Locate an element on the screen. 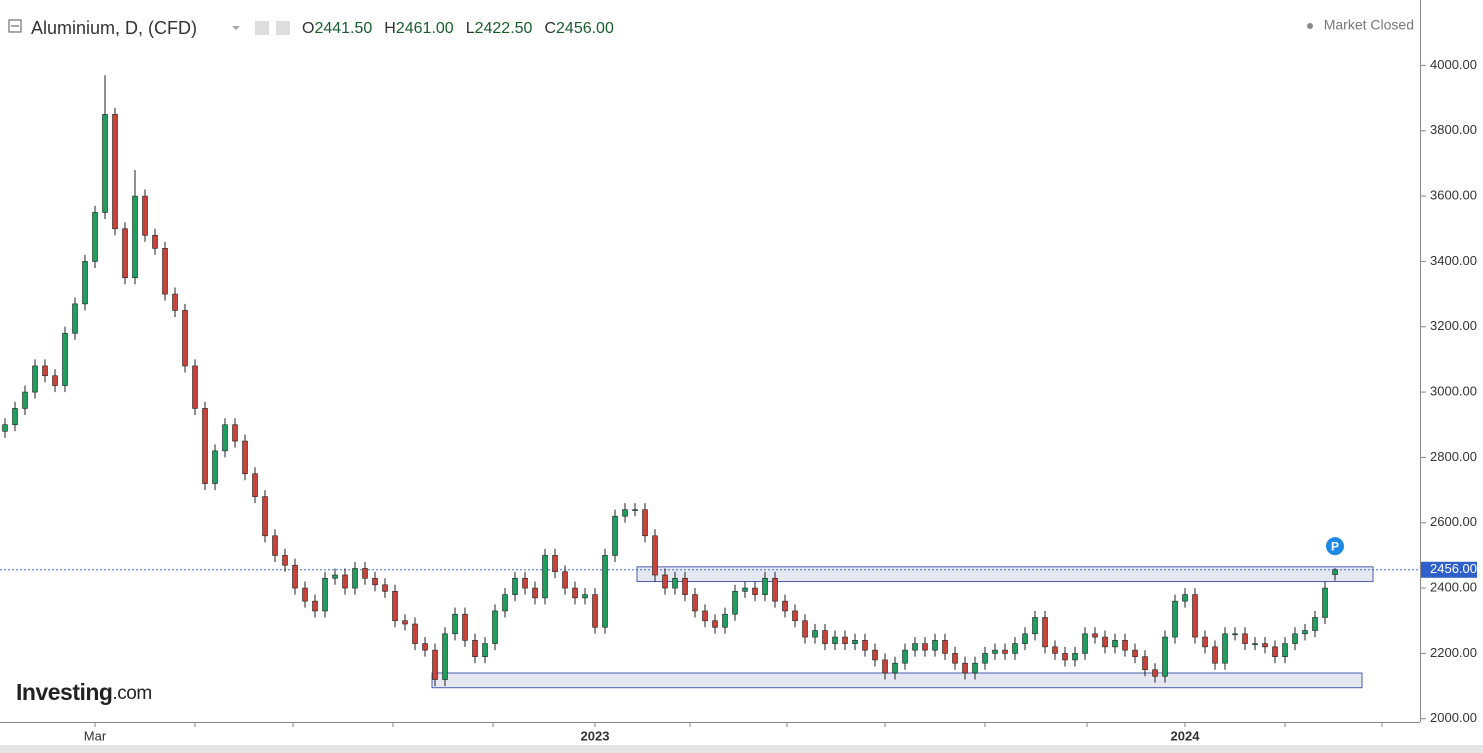  y-tick-label: 3000.00 is located at coordinates (1453, 391).